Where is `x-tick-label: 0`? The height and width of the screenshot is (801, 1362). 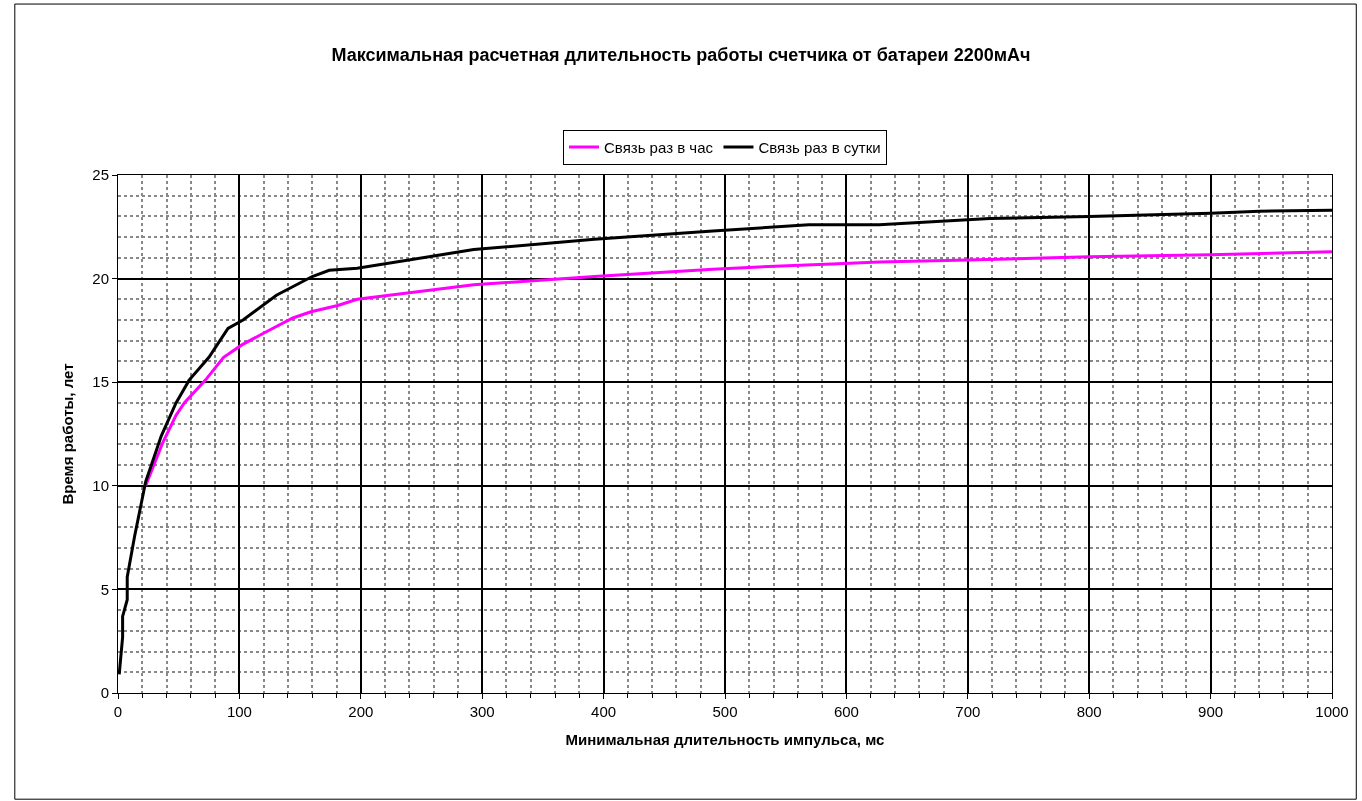 x-tick-label: 0 is located at coordinates (118, 711).